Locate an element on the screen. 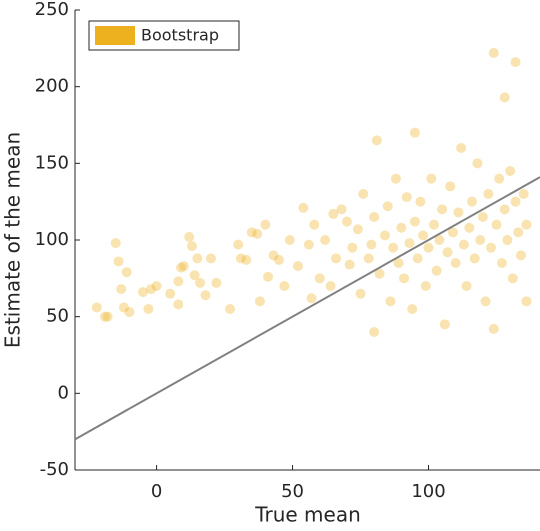 The image size is (540, 531). y-tick-label: 100 is located at coordinates (52, 239).